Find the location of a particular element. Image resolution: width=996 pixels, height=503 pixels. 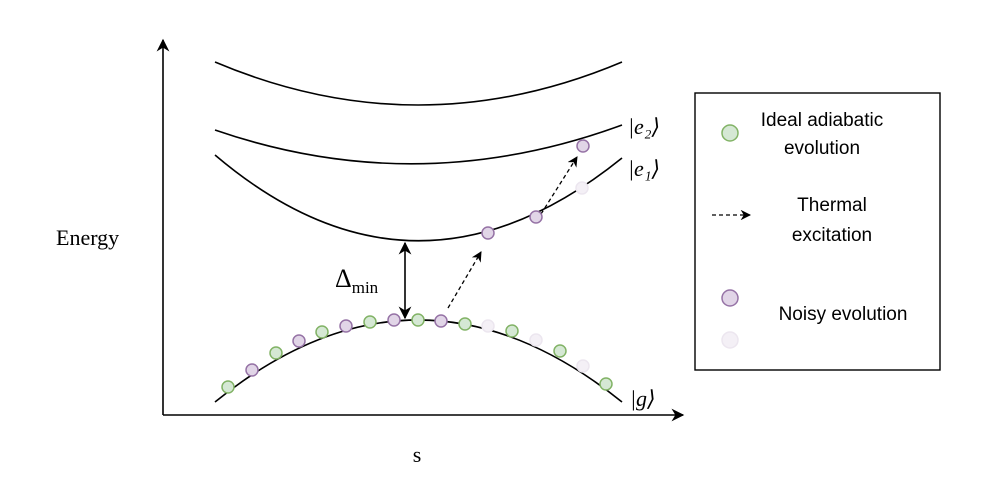

gap-subscript: min is located at coordinates (365, 287).